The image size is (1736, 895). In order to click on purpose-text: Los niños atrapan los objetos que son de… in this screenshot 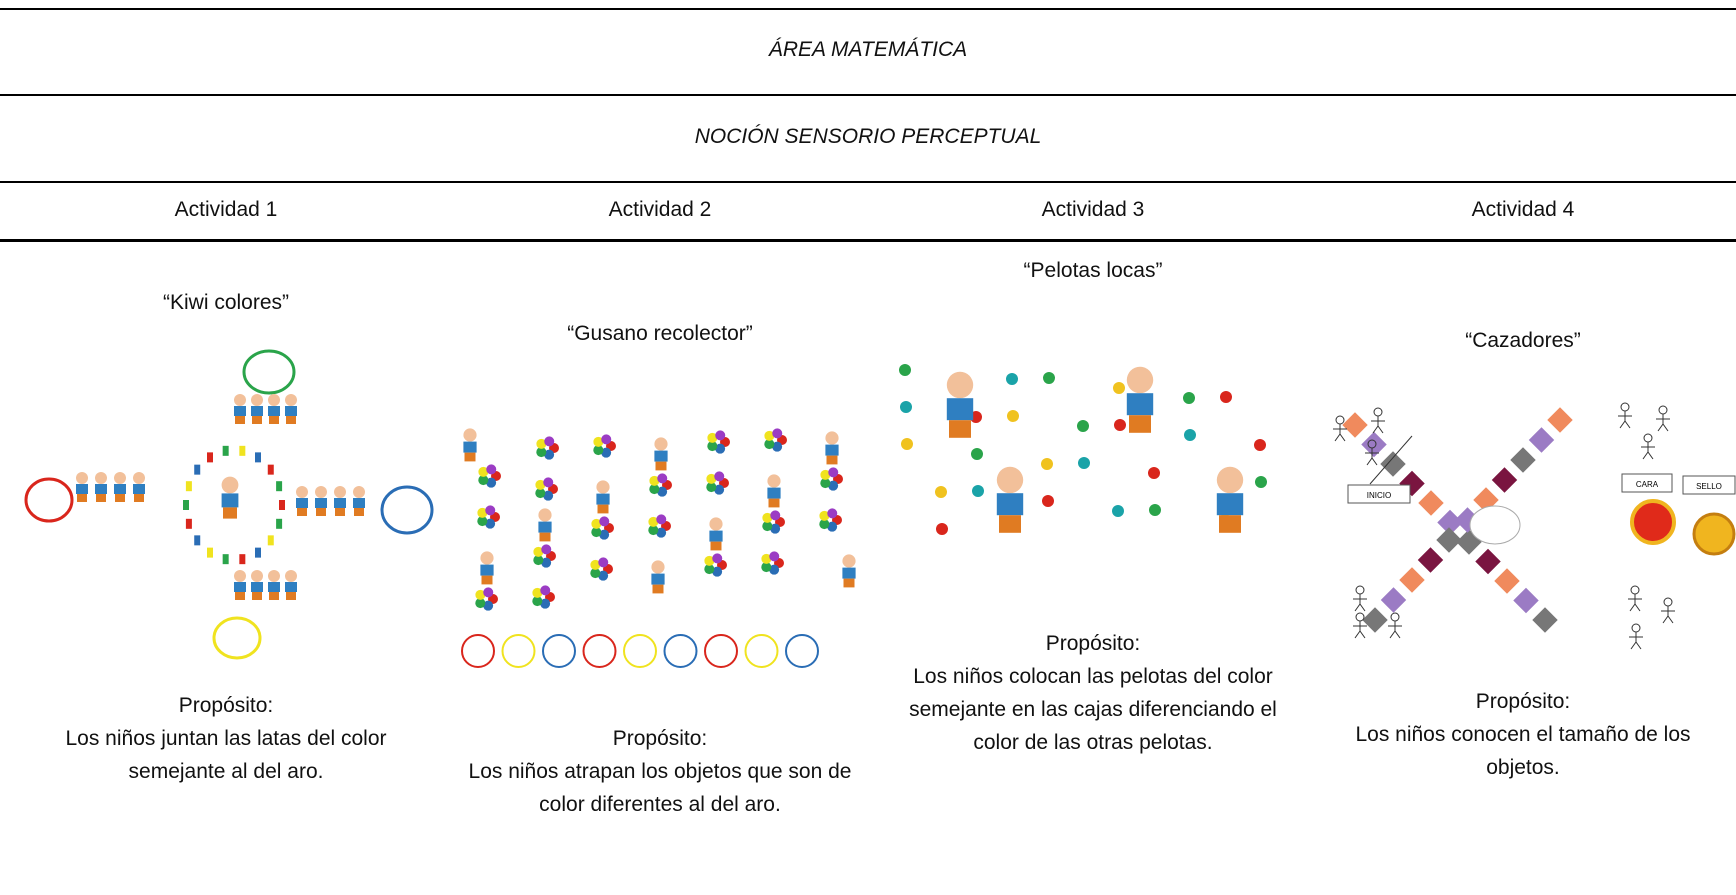, I will do `click(660, 788)`.